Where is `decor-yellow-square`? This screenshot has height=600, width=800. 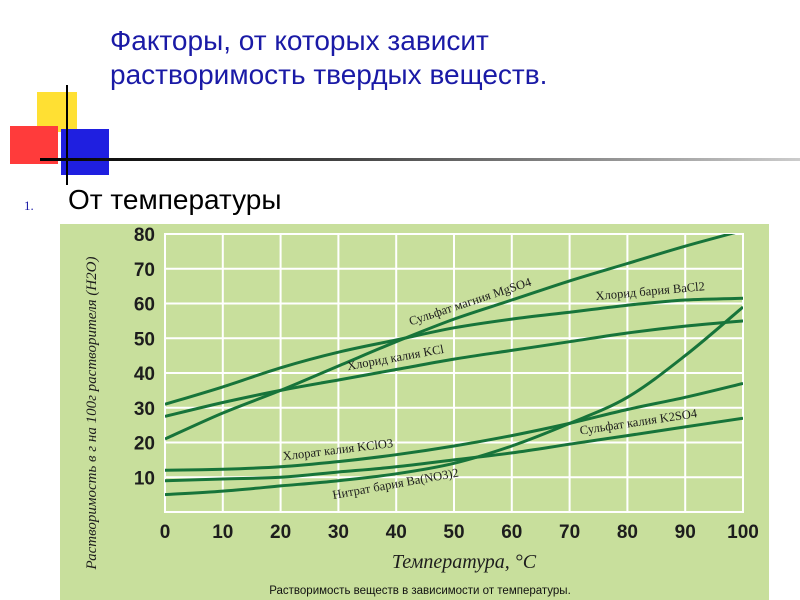 decor-yellow-square is located at coordinates (57, 112).